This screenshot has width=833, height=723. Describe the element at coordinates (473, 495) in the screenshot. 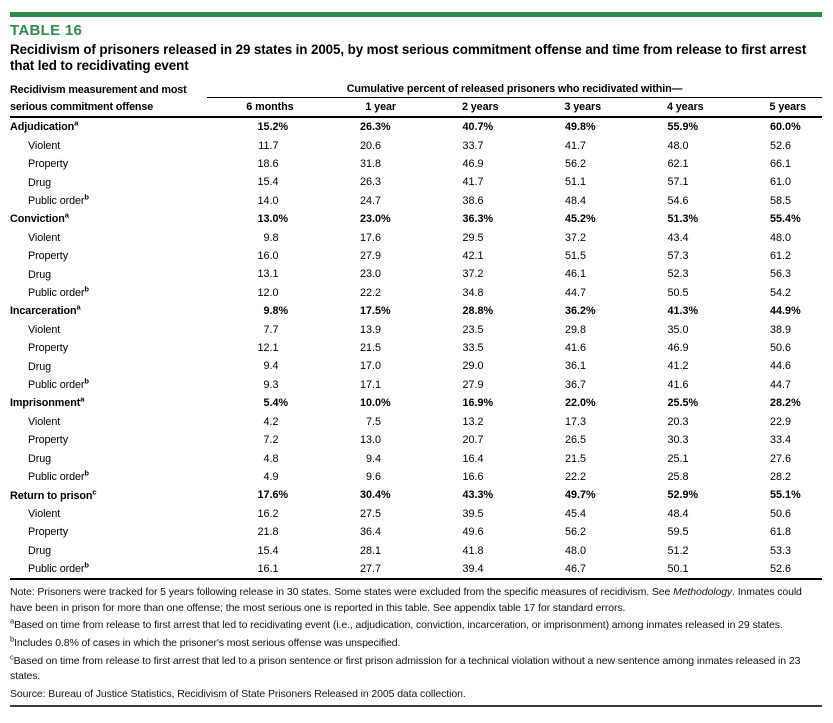

I see `value-number: 43.3` at that location.